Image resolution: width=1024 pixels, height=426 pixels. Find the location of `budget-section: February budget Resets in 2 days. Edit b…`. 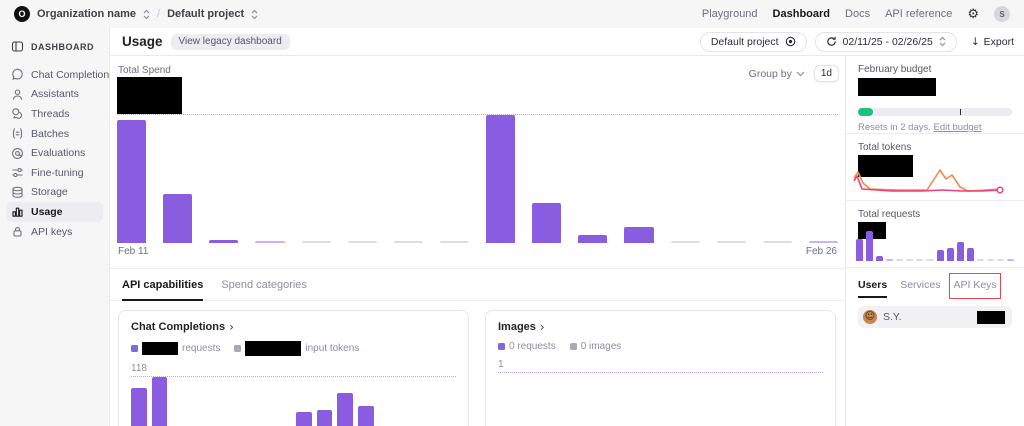

budget-section: February budget Resets in 2 days. Edit b… is located at coordinates (935, 95).